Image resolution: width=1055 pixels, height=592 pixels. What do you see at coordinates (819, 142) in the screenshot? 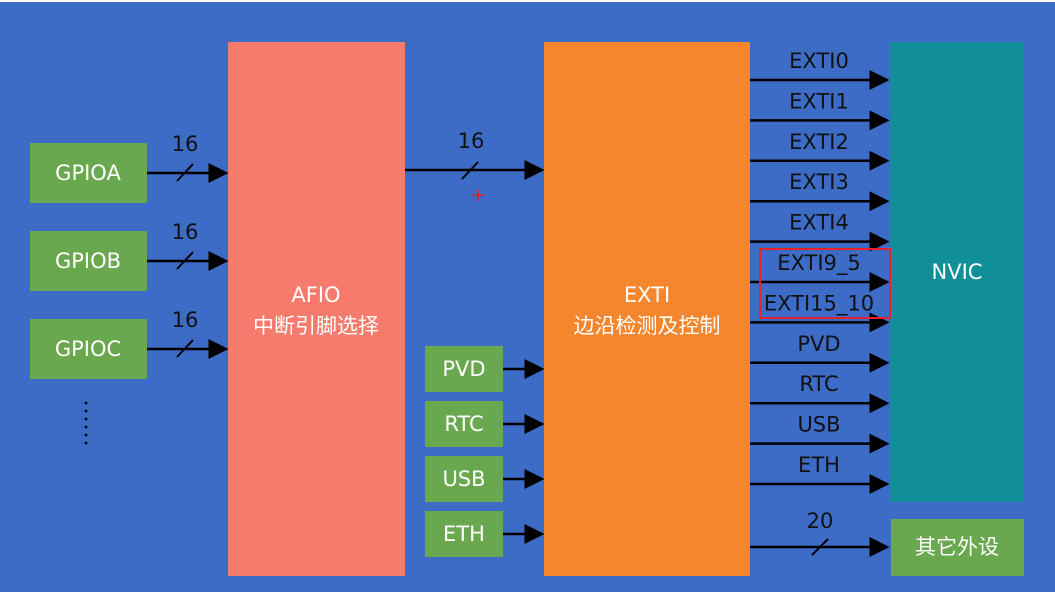
I see `output-label: EXTI2` at bounding box center [819, 142].